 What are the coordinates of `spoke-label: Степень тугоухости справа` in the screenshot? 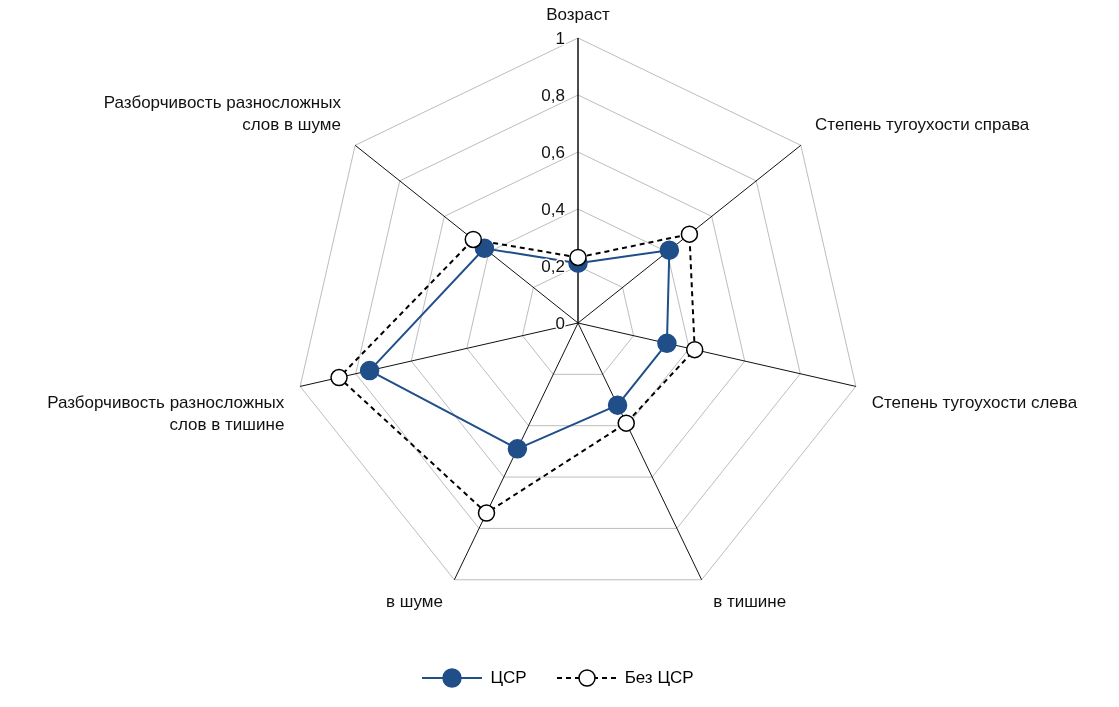 It's located at (922, 125).